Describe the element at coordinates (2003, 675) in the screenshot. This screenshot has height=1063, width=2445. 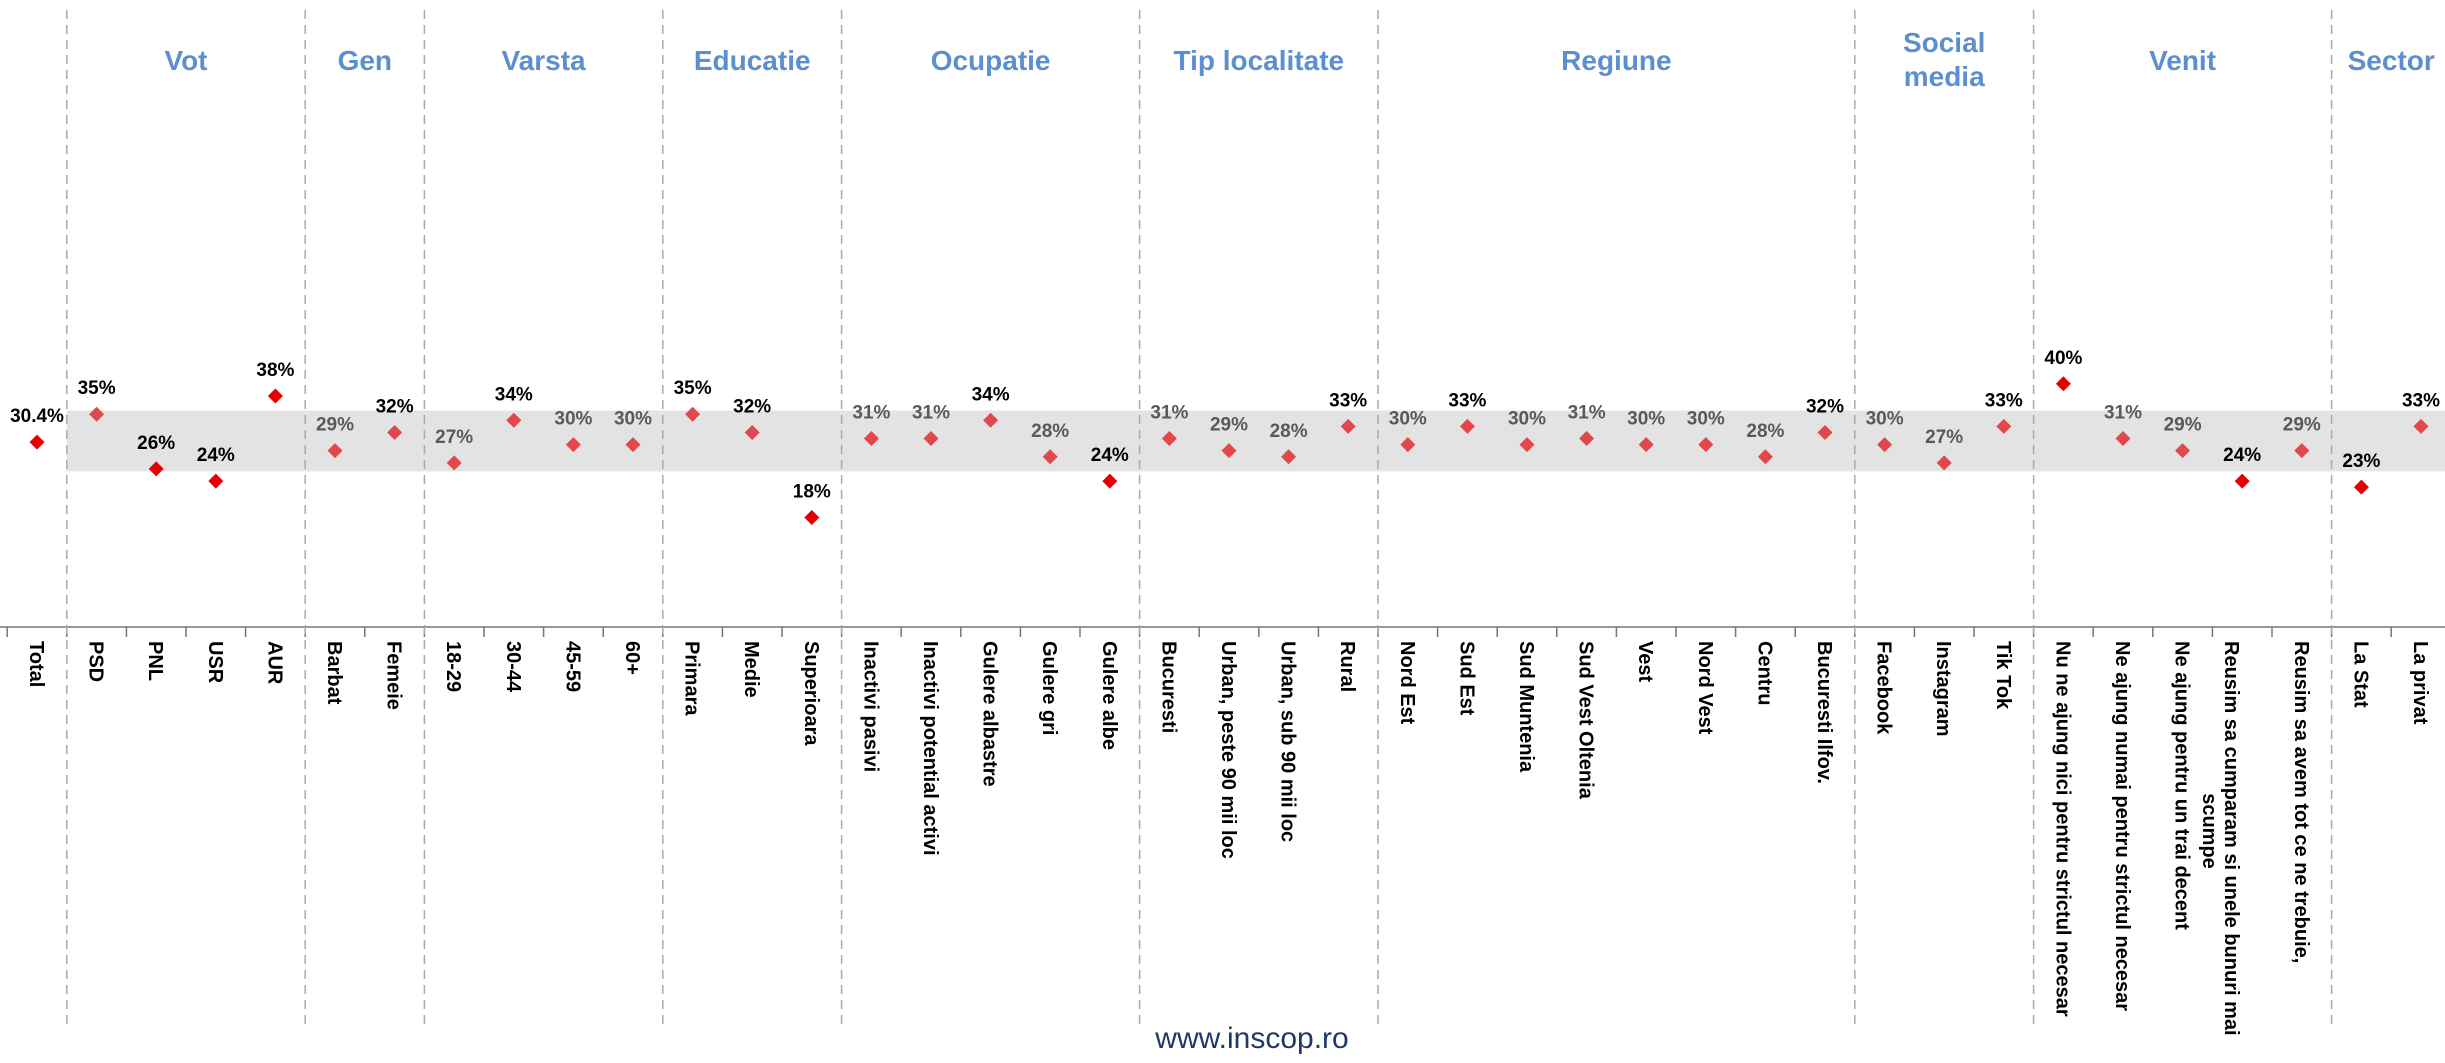
I see `category-label: Tik Tok` at that location.